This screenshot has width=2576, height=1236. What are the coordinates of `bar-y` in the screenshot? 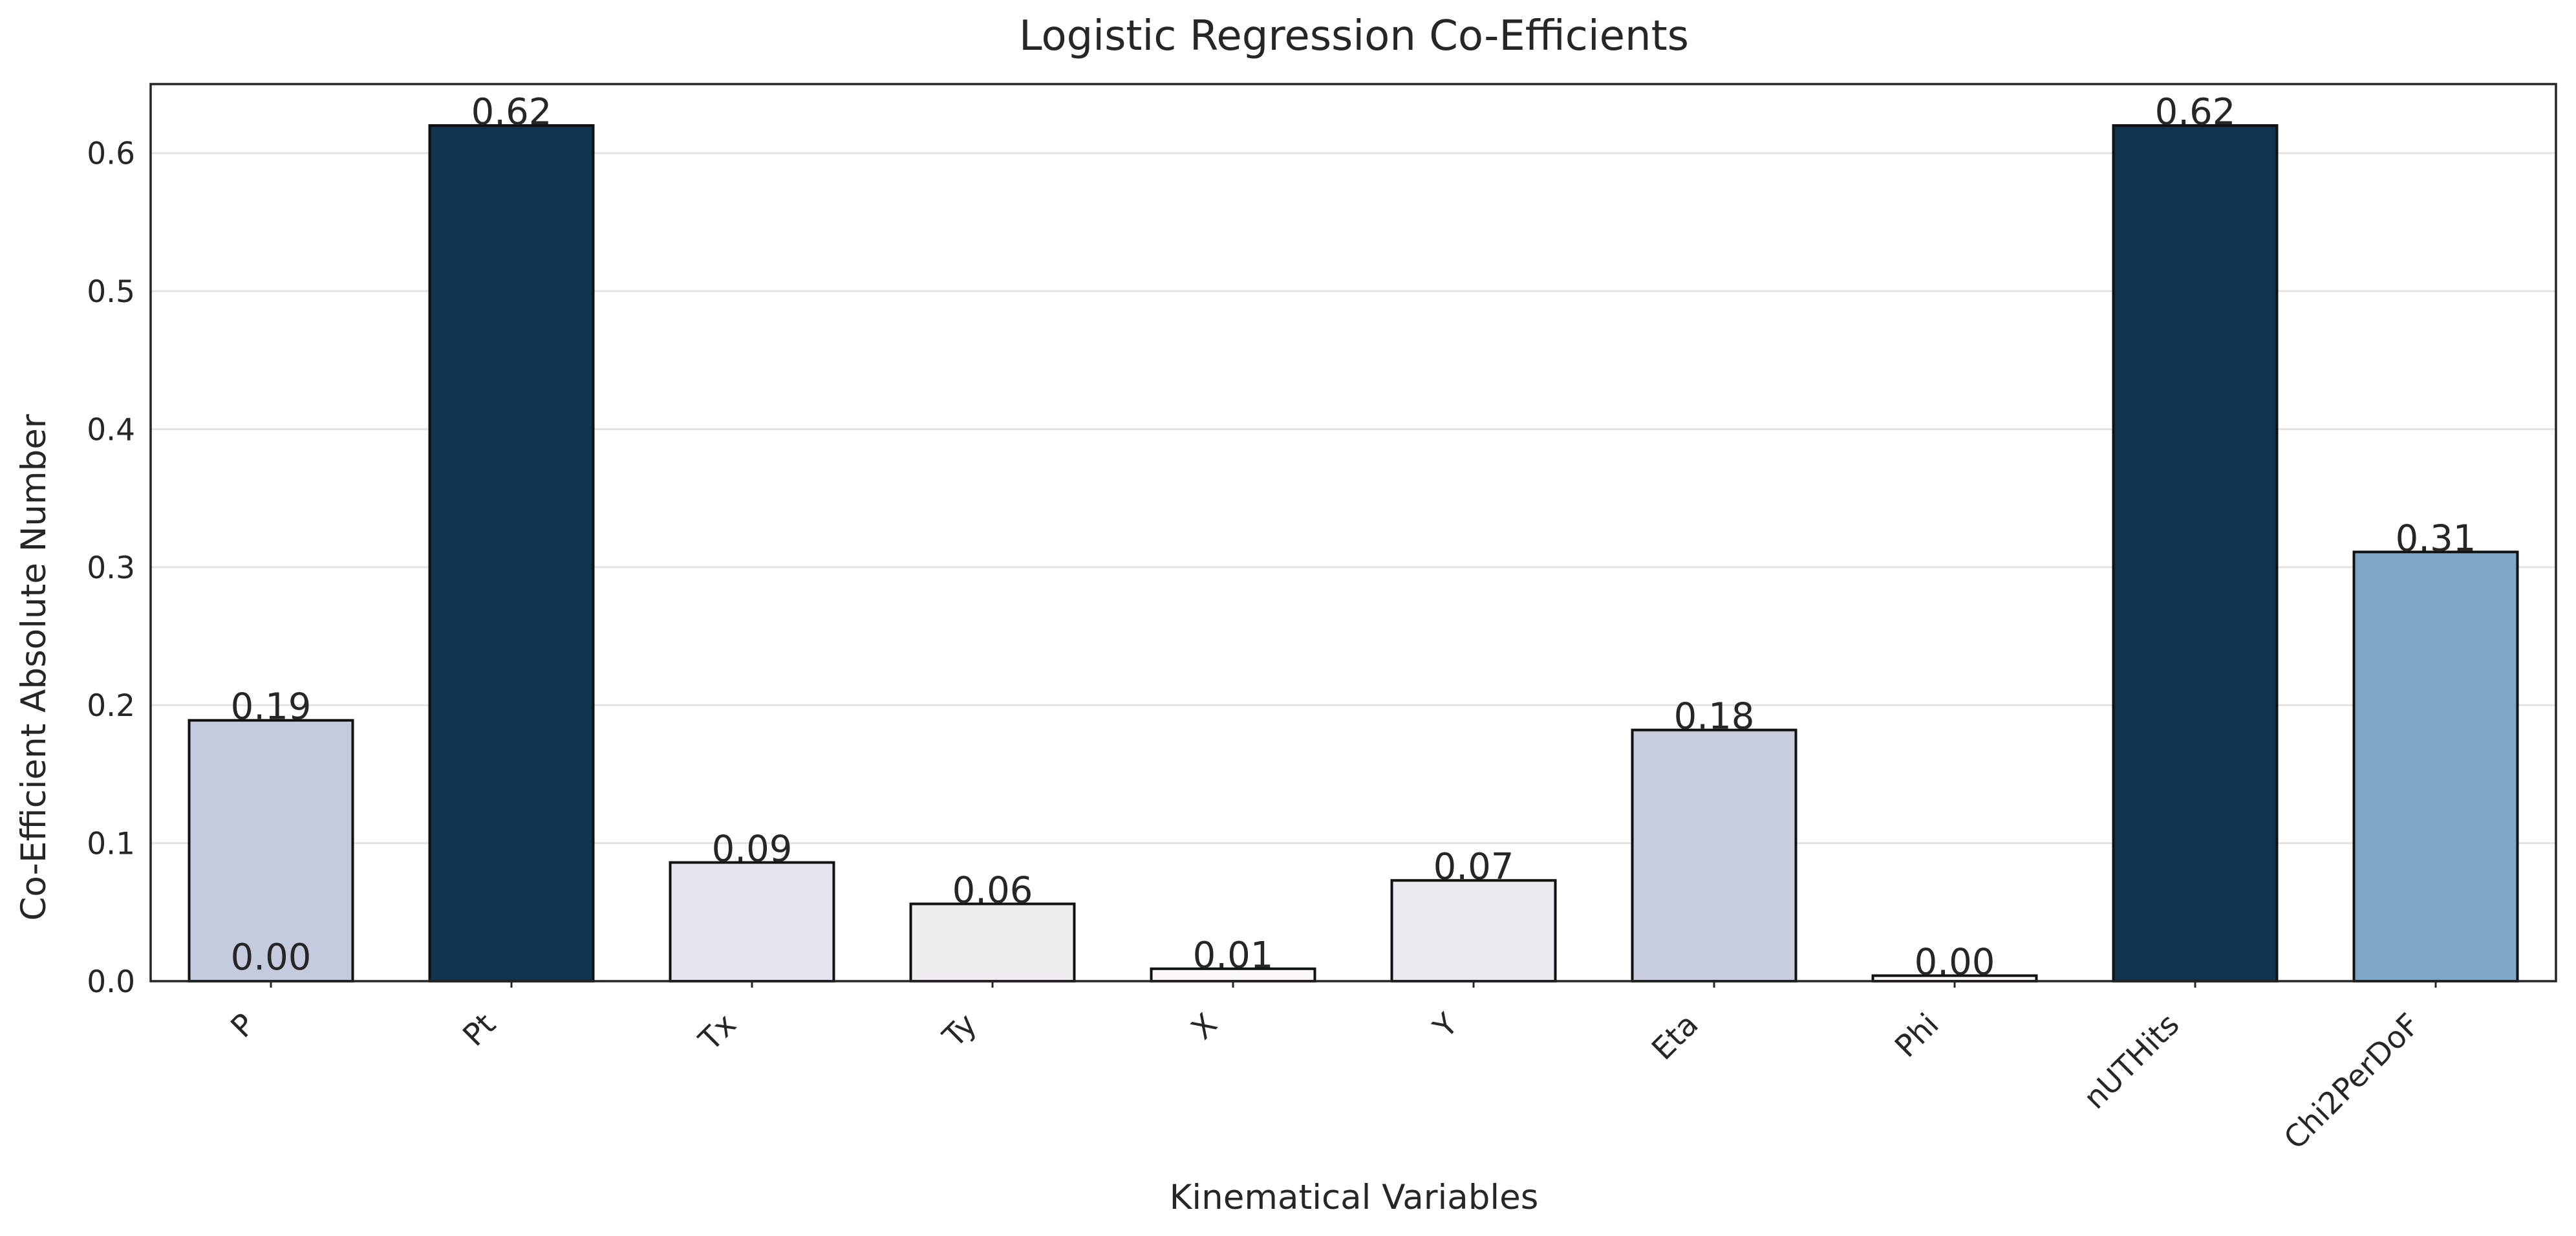 It's located at (1473, 931).